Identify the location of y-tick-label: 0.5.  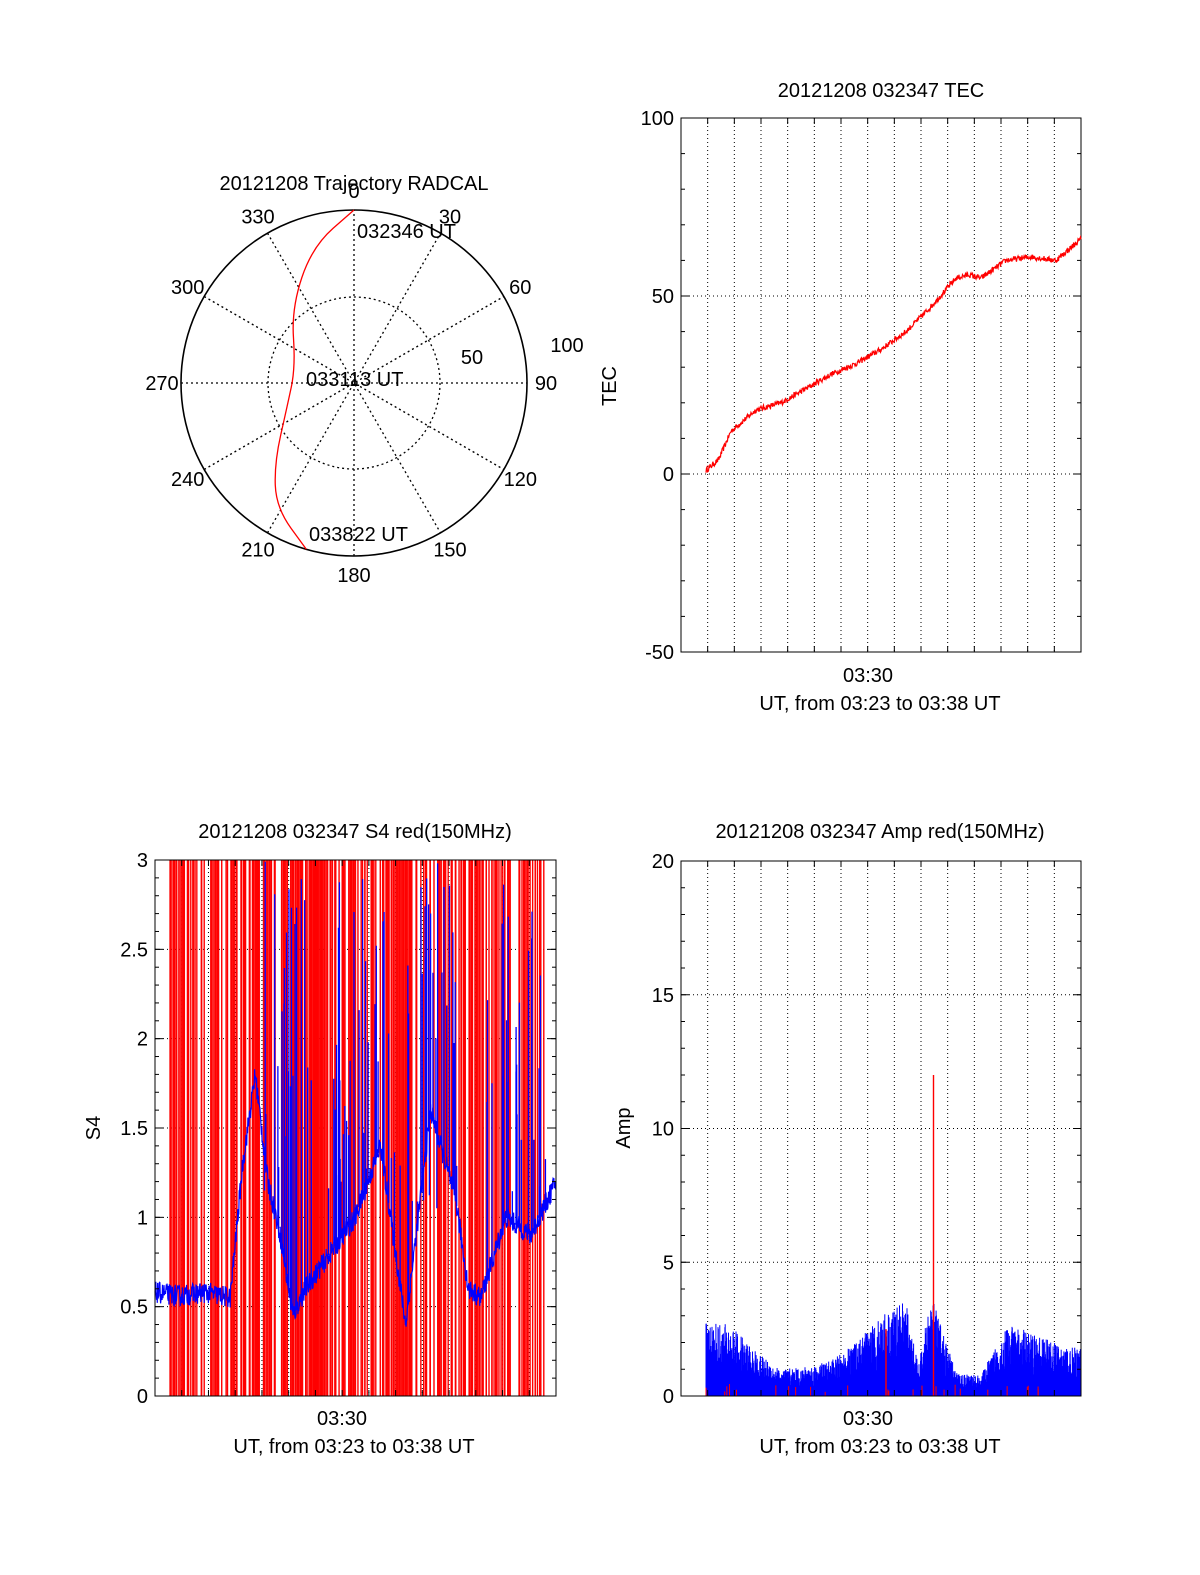
(134, 1308).